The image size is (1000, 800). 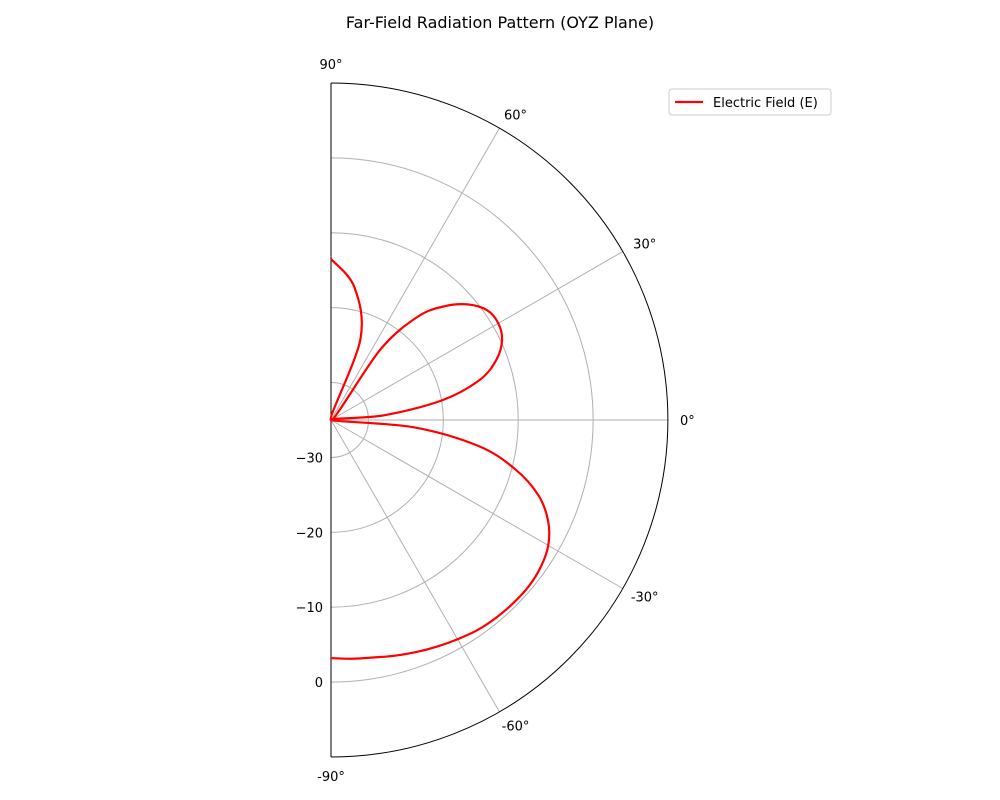 What do you see at coordinates (309, 458) in the screenshot?
I see `radial-tick-label: −30` at bounding box center [309, 458].